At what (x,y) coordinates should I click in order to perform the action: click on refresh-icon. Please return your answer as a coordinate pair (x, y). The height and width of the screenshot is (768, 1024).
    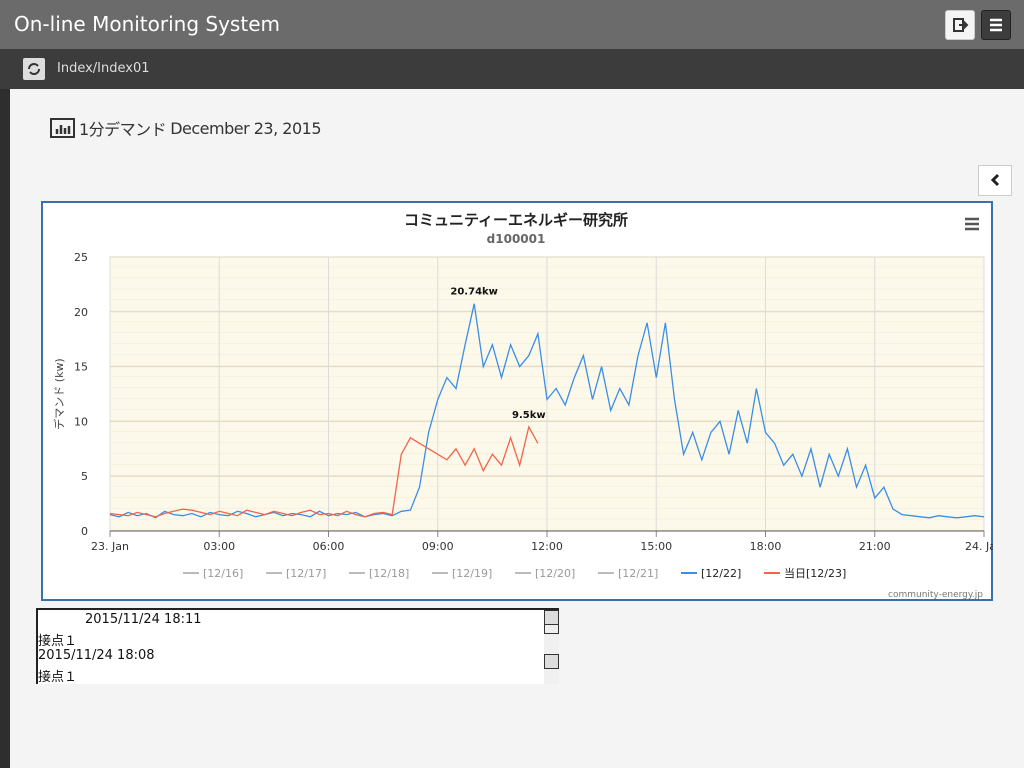
    Looking at the image, I should click on (34, 69).